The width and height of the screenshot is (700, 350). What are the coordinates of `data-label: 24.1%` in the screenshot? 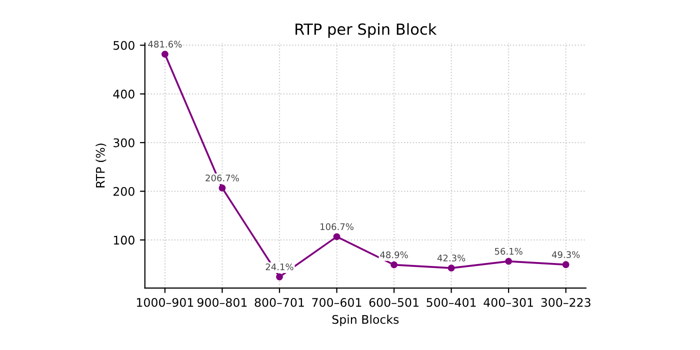 It's located at (280, 266).